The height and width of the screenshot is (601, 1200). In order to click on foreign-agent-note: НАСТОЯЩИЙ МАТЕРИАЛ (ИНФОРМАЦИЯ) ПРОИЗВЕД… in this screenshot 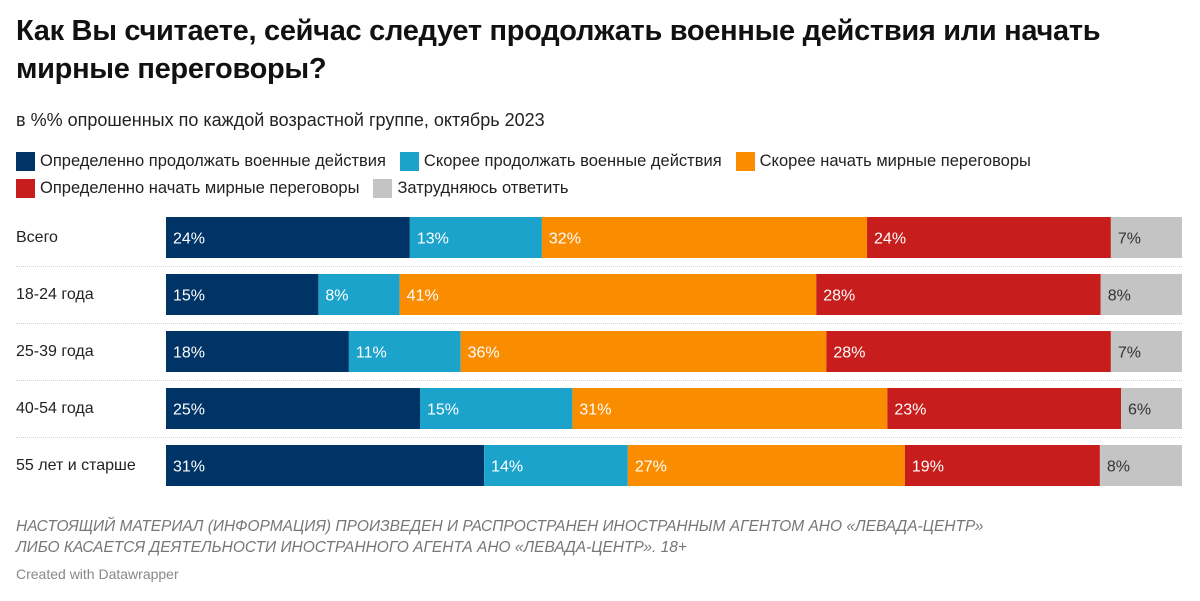, I will do `click(606, 537)`.